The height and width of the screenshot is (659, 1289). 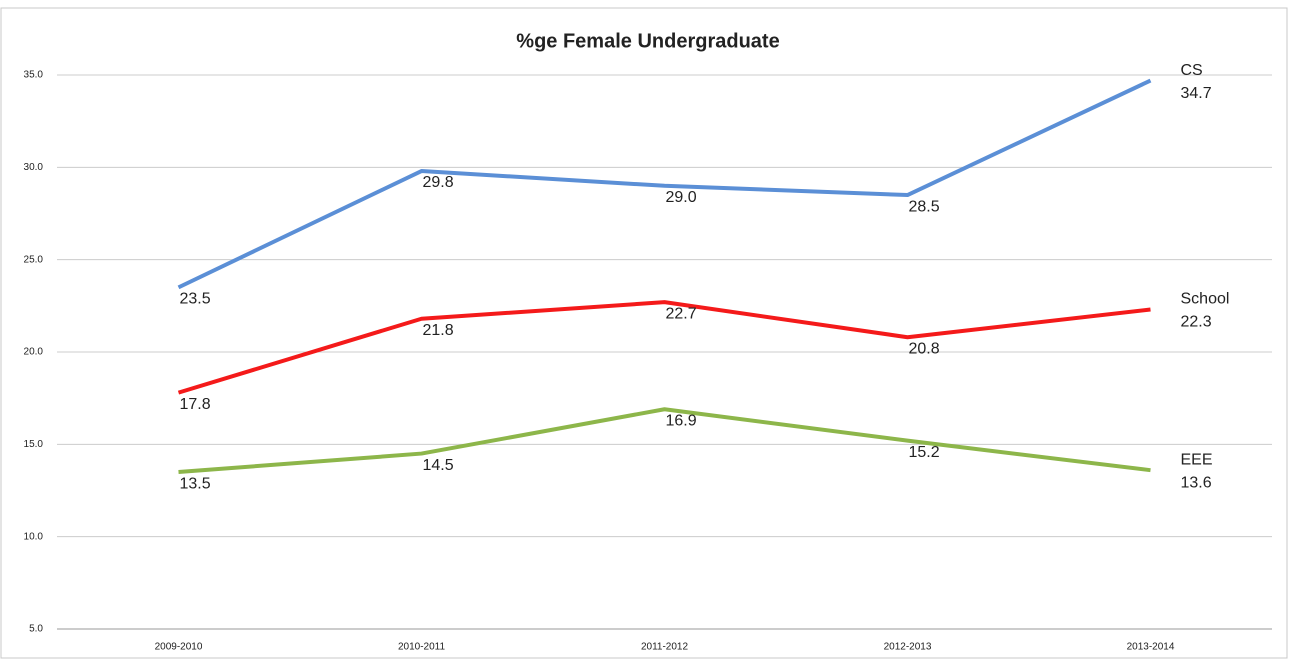 What do you see at coordinates (647, 41) in the screenshot?
I see `chart-title: %ge Female Undergraduate` at bounding box center [647, 41].